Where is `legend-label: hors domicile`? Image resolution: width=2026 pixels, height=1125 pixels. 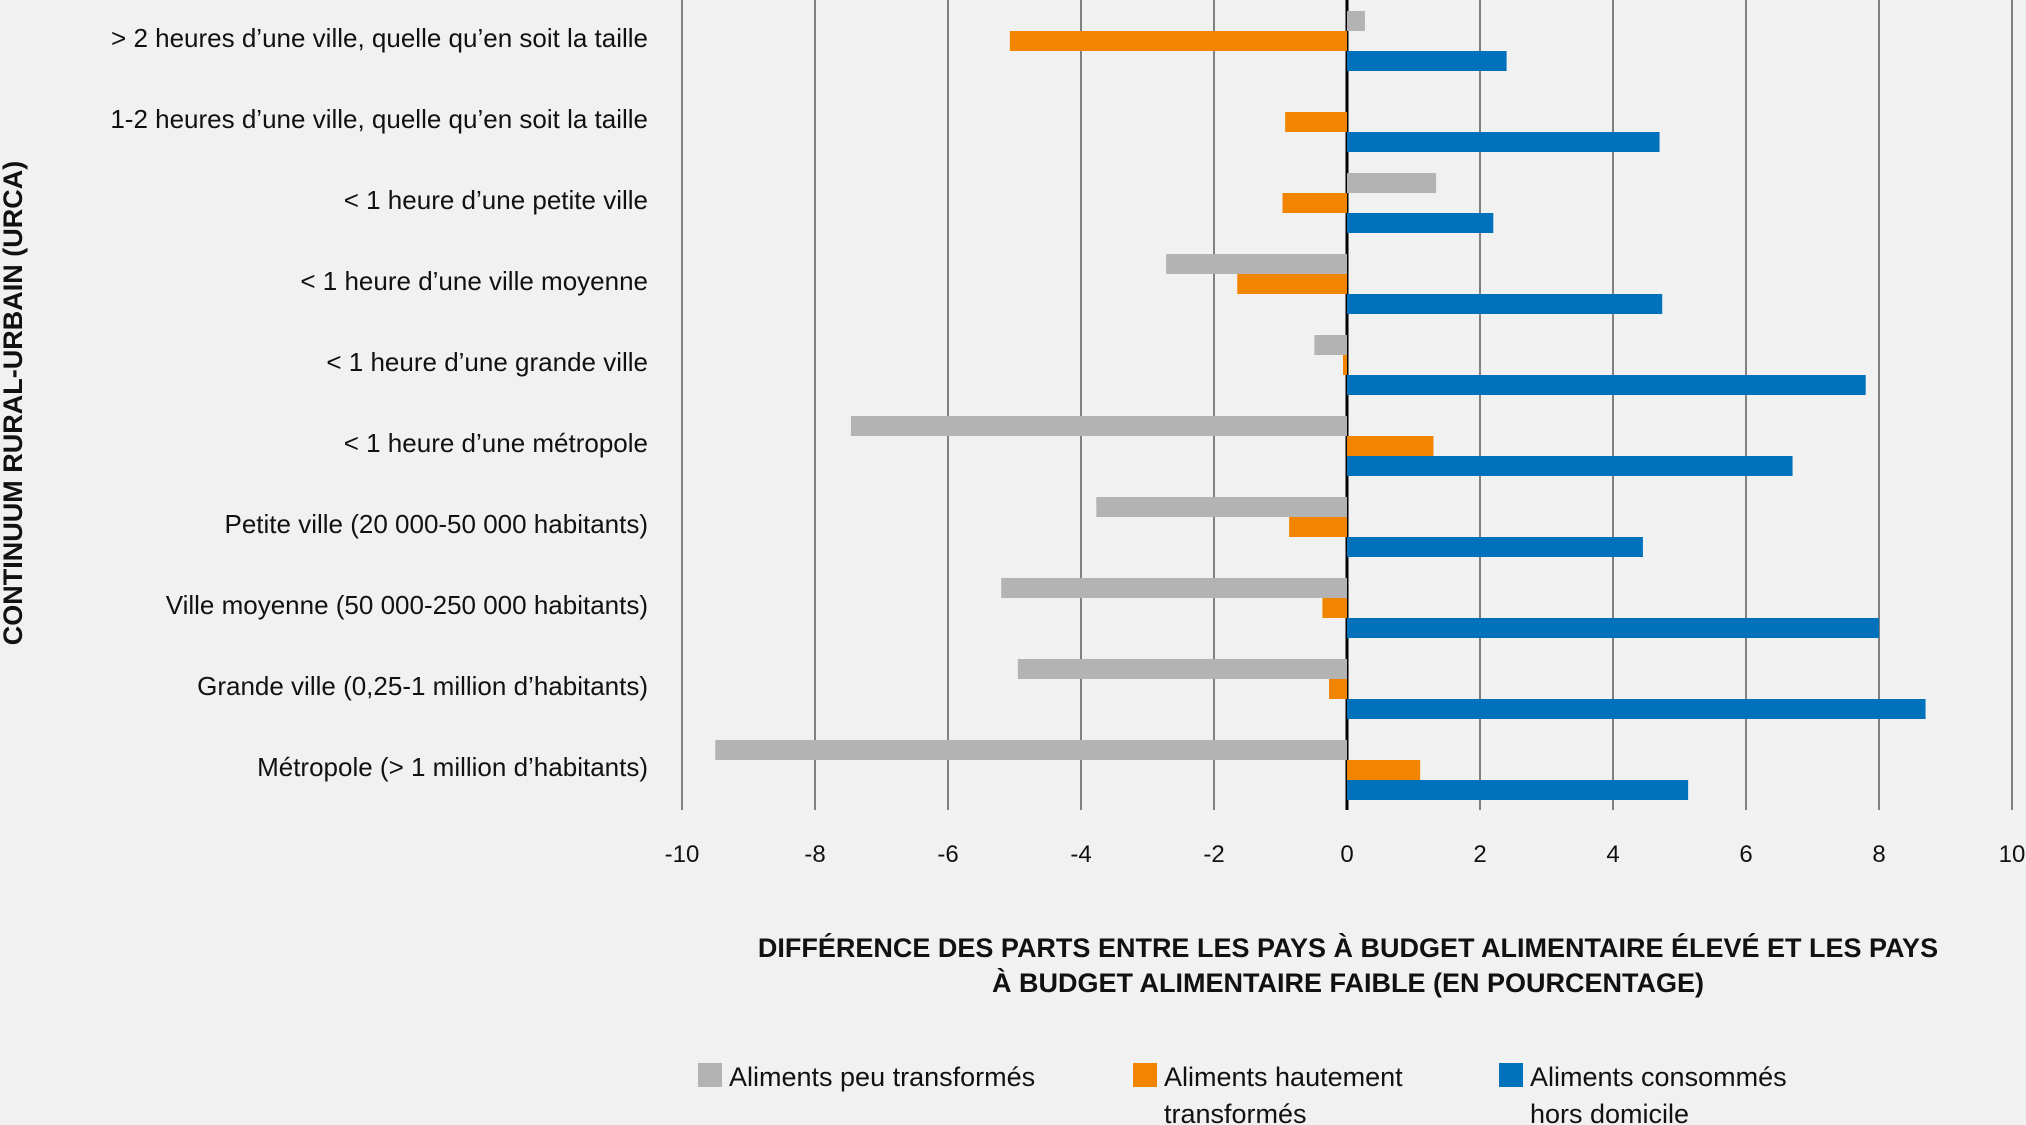 legend-label: hors domicile is located at coordinates (1609, 1112).